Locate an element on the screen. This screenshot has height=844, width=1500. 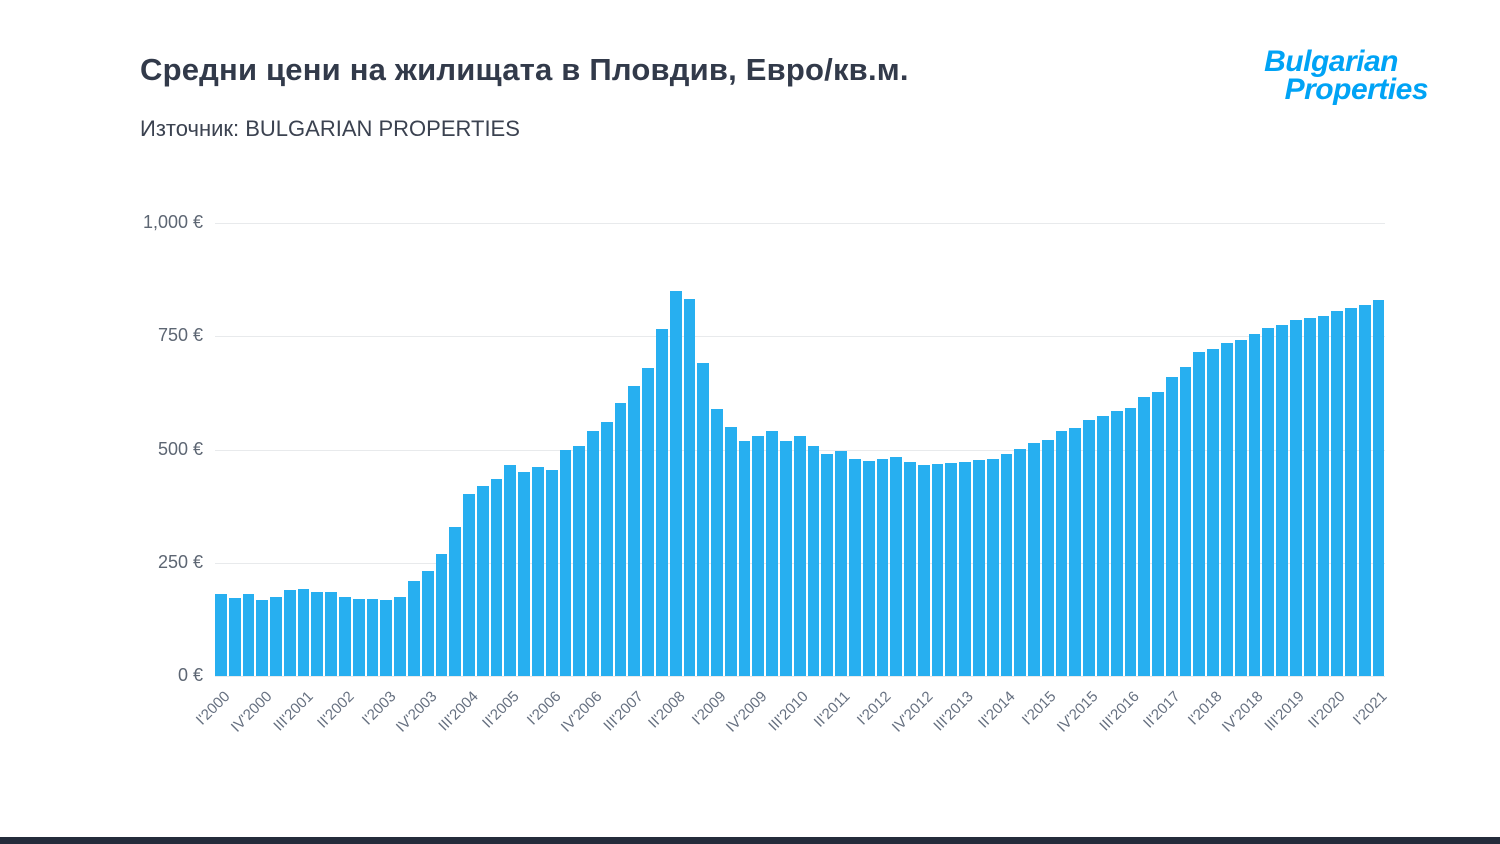
bar-II'2011 is located at coordinates (841, 563).